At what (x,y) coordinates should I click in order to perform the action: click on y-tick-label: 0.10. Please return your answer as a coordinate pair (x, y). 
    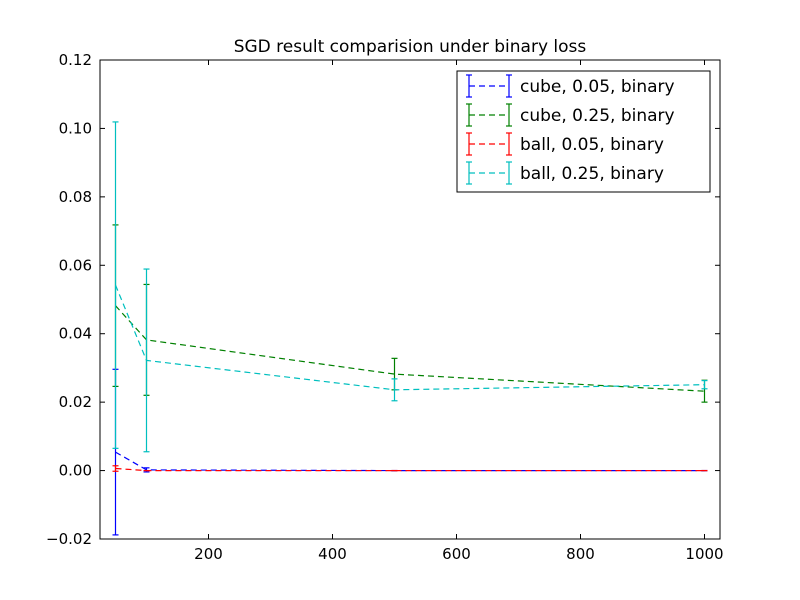
    Looking at the image, I should click on (75, 128).